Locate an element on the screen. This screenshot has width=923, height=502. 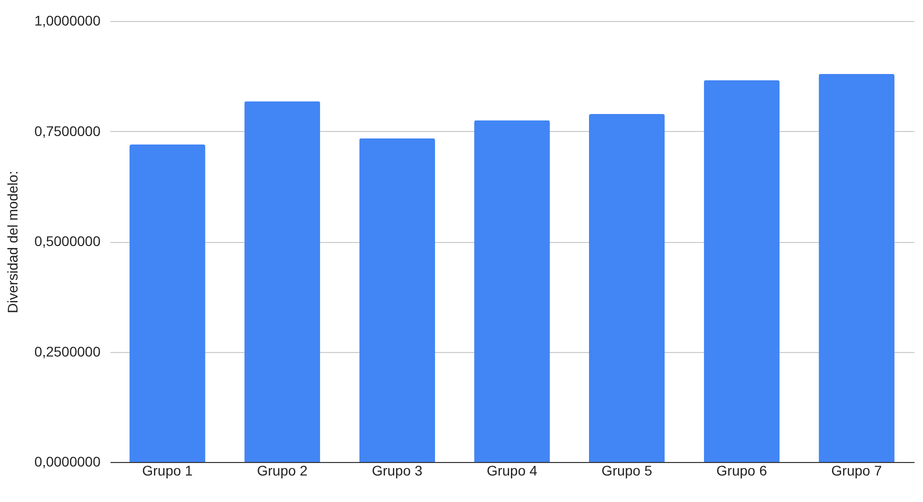
y-tick-label: 0,7500000 is located at coordinates (67, 130).